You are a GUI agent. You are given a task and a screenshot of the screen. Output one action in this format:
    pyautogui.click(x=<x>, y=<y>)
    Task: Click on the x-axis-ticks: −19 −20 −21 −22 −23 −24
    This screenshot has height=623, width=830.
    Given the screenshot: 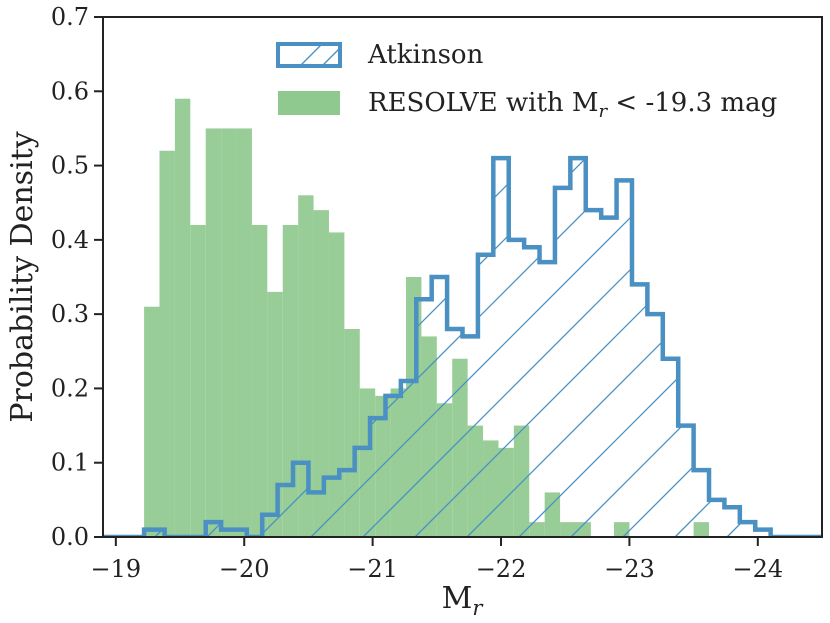 What is the action you would take?
    pyautogui.click(x=437, y=560)
    